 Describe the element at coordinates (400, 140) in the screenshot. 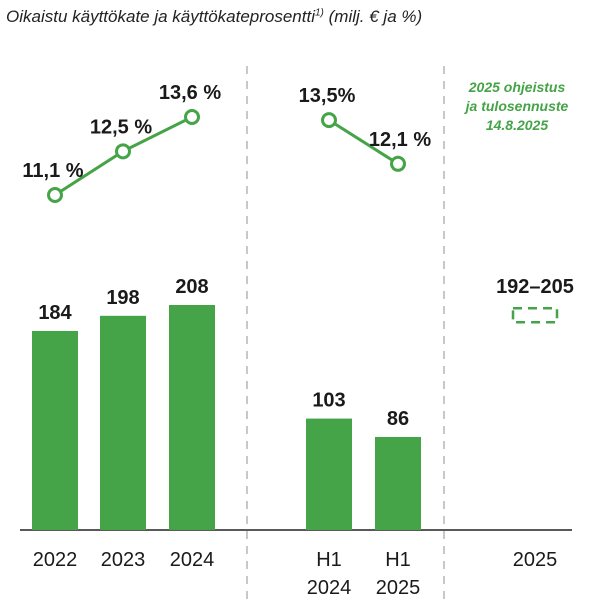

I see `line-value-label: 12,1 %` at that location.